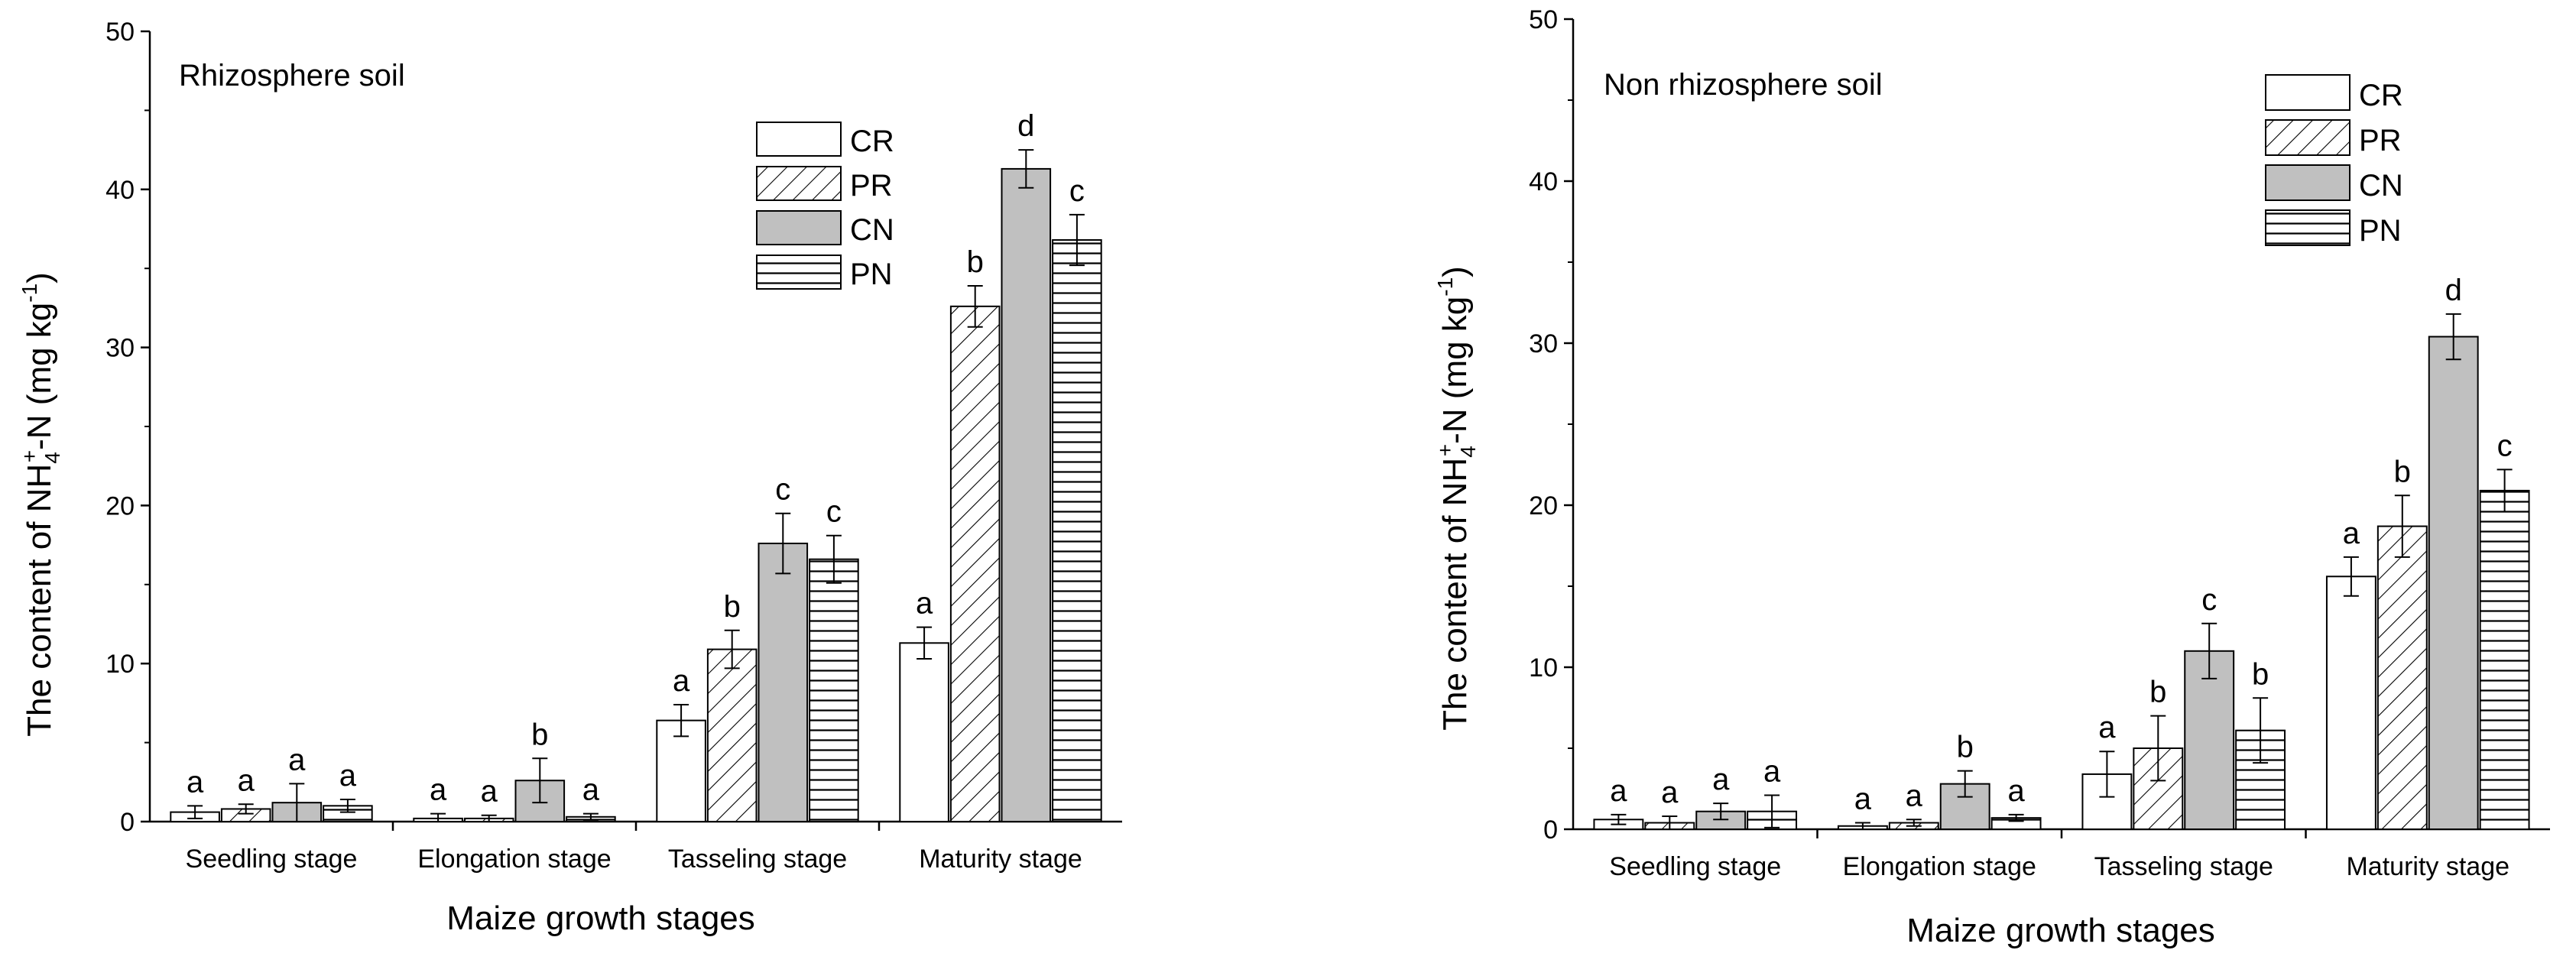 This screenshot has width=2576, height=963. Describe the element at coordinates (1743, 85) in the screenshot. I see `chart-title: Non rhizosphere soil` at that location.